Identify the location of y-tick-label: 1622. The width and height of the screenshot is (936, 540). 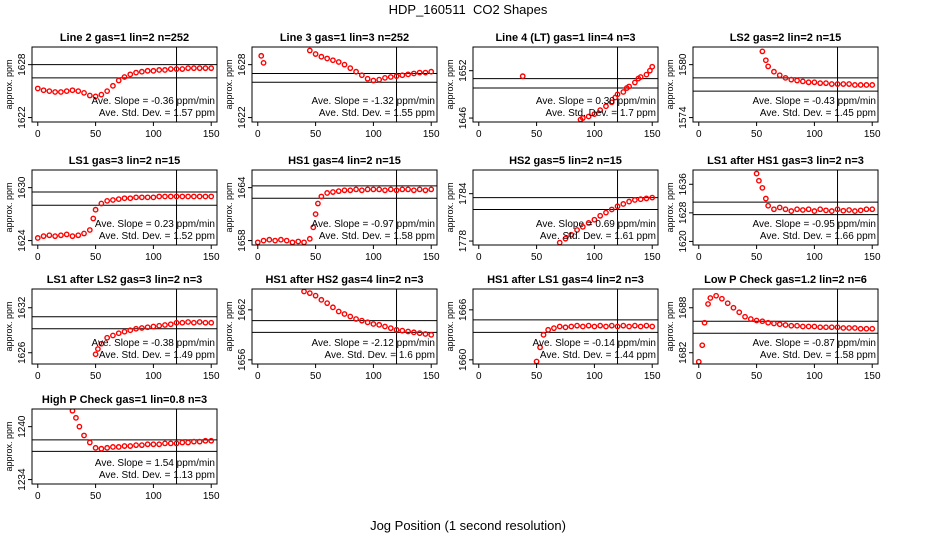
(22, 117).